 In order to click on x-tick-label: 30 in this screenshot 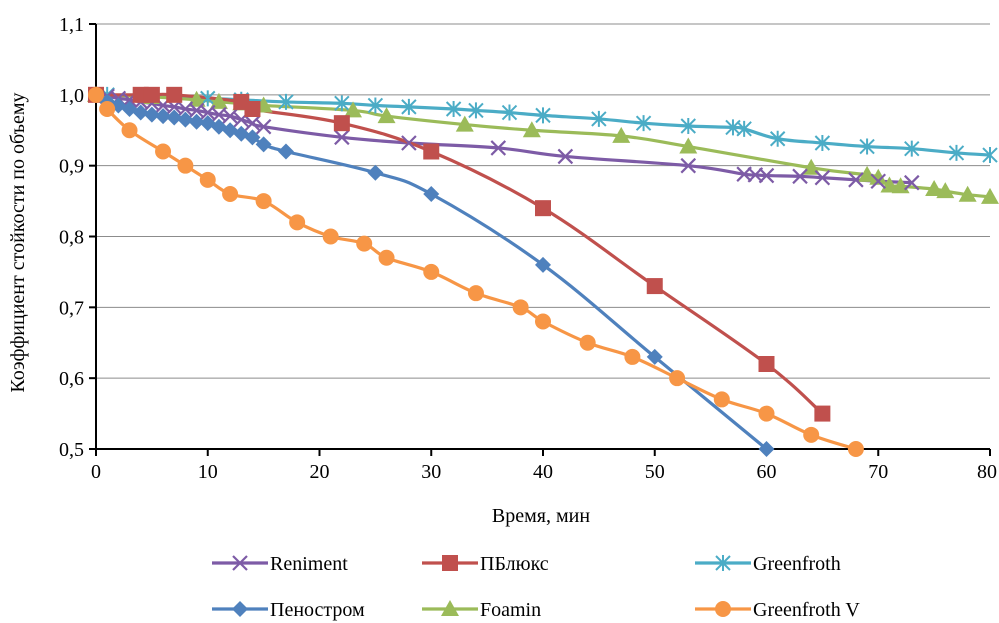, I will do `click(431, 472)`.